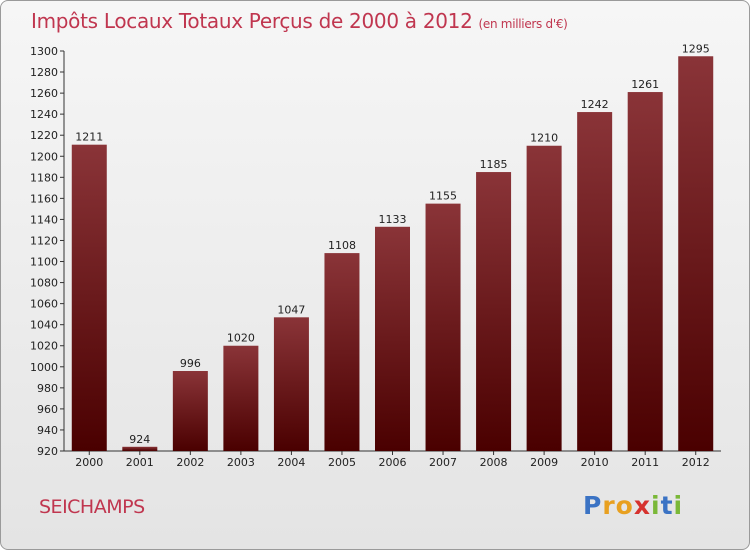  Describe the element at coordinates (44, 93) in the screenshot. I see `y-tick-label: 1260` at that location.